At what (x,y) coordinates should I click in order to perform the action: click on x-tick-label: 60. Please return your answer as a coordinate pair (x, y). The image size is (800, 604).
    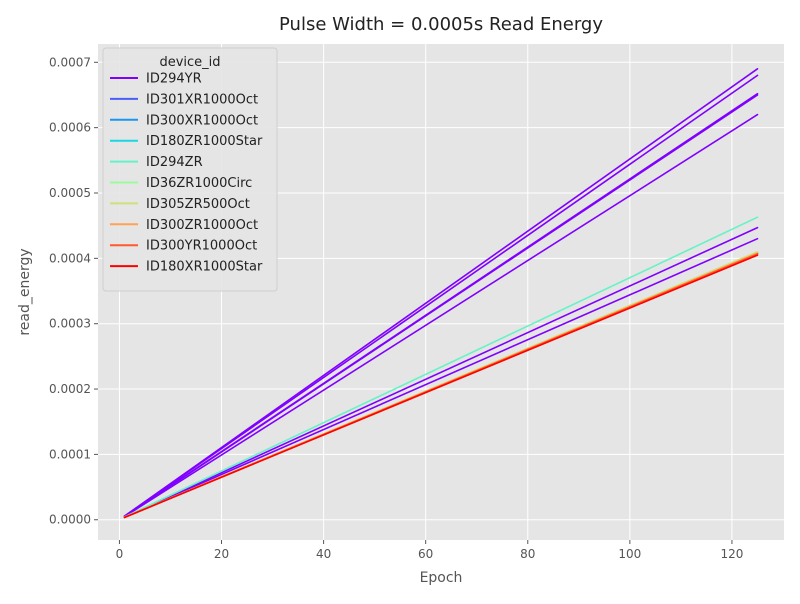
    Looking at the image, I should click on (425, 554).